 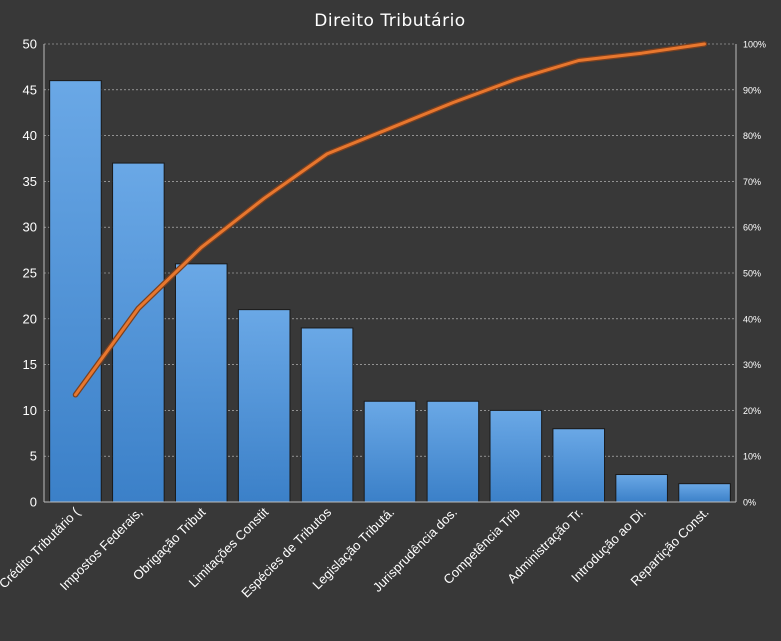 What do you see at coordinates (30, 410) in the screenshot?
I see `left-tick-label: 10` at bounding box center [30, 410].